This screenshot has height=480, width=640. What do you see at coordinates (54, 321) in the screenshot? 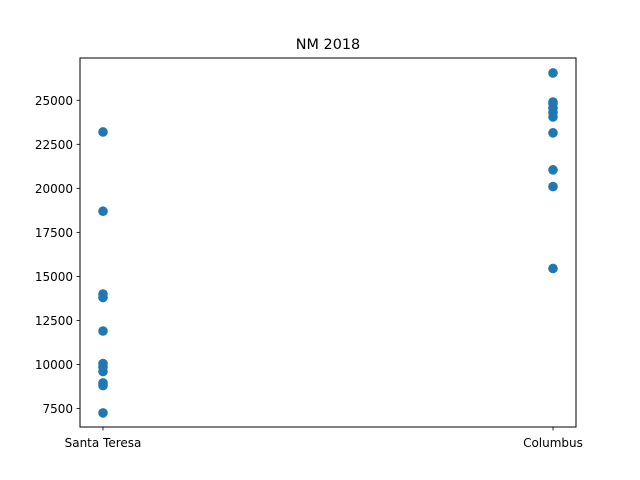
I see `y-tick-label: 12500` at bounding box center [54, 321].